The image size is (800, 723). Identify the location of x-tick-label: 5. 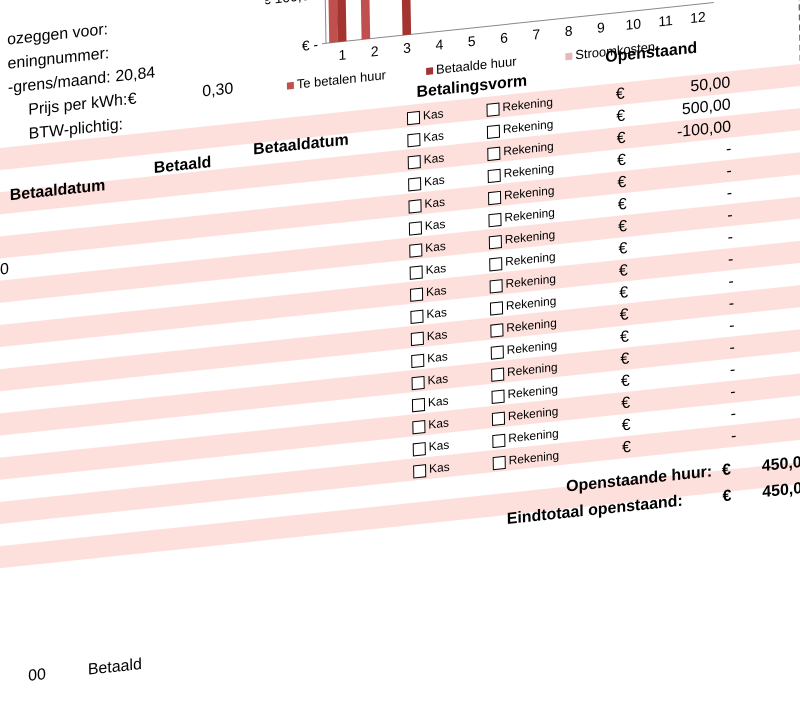
(472, 41).